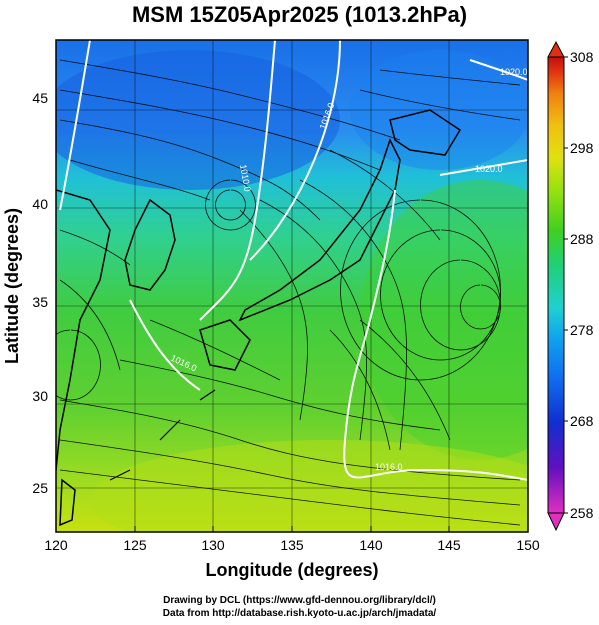 The image size is (599, 625). Describe the element at coordinates (245, 178) in the screenshot. I see `contour-label: 1010.0` at that location.